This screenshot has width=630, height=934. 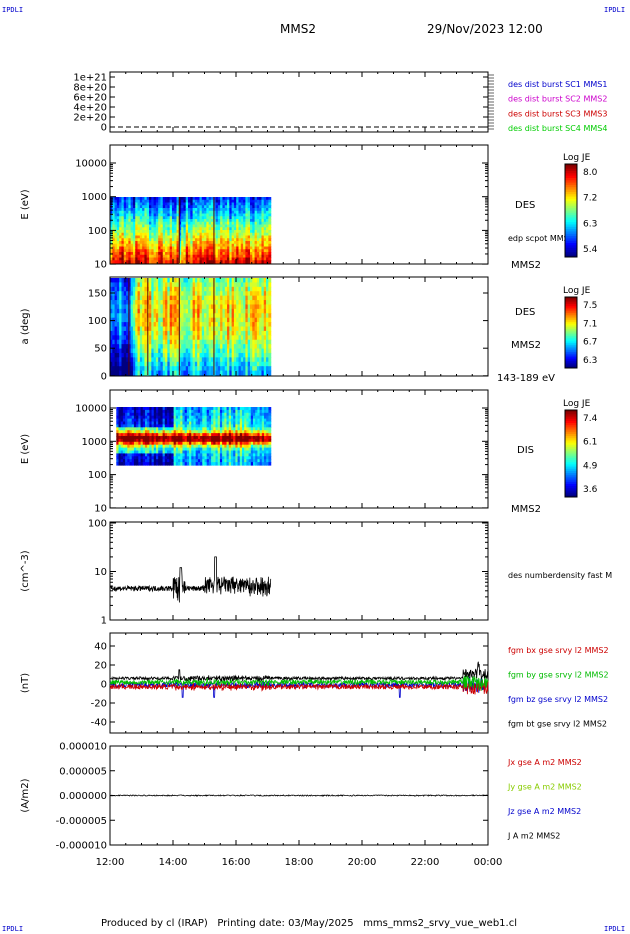 What do you see at coordinates (590, 343) in the screenshot?
I see `colorbar-2-tick-label: 6.7` at bounding box center [590, 343].